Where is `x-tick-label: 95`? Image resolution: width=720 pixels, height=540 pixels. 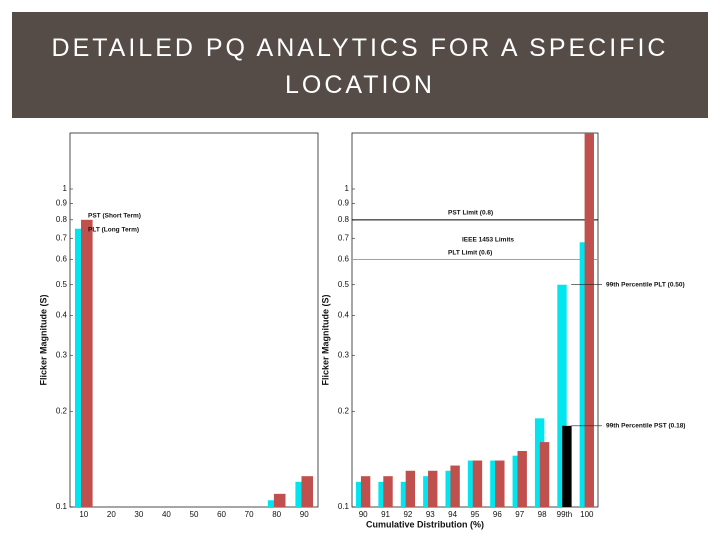
x-tick-label: 95 is located at coordinates (475, 514).